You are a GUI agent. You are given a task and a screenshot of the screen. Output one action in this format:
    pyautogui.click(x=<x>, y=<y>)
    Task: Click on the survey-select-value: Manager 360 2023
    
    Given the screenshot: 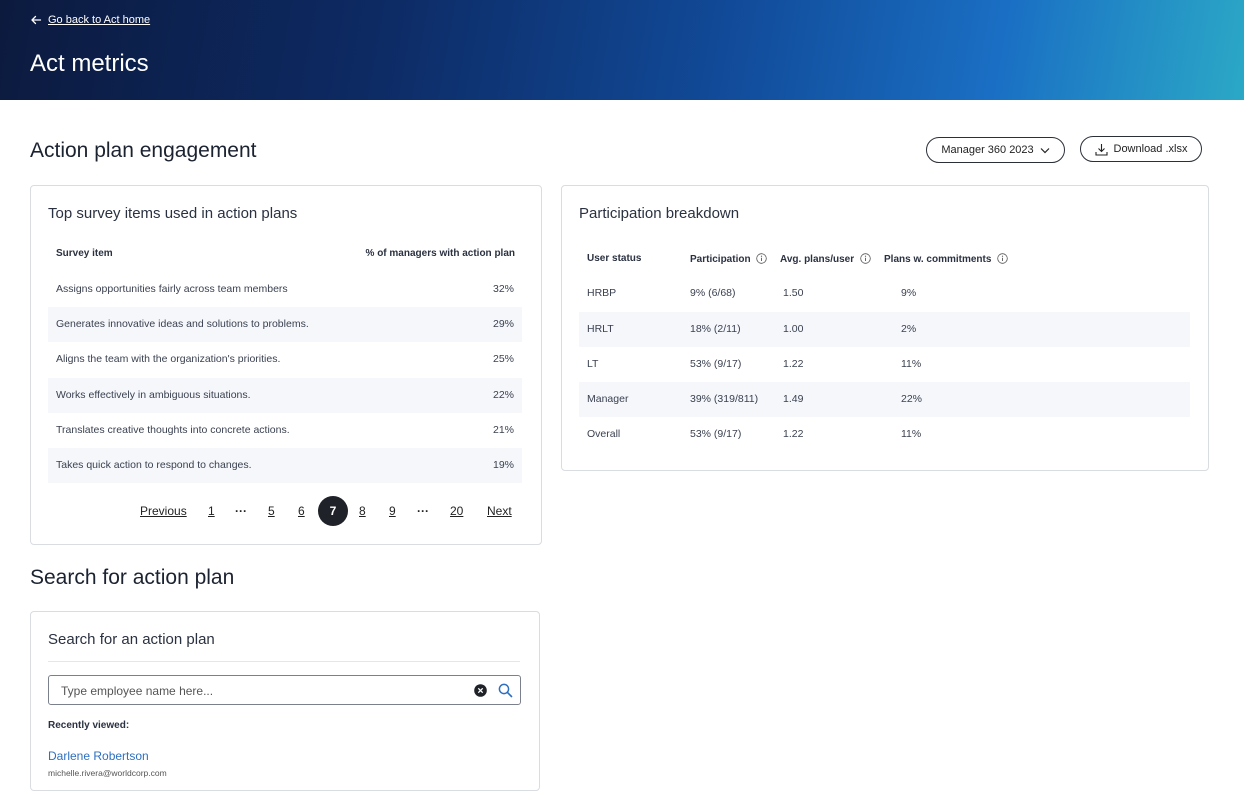 What is the action you would take?
    pyautogui.click(x=987, y=150)
    